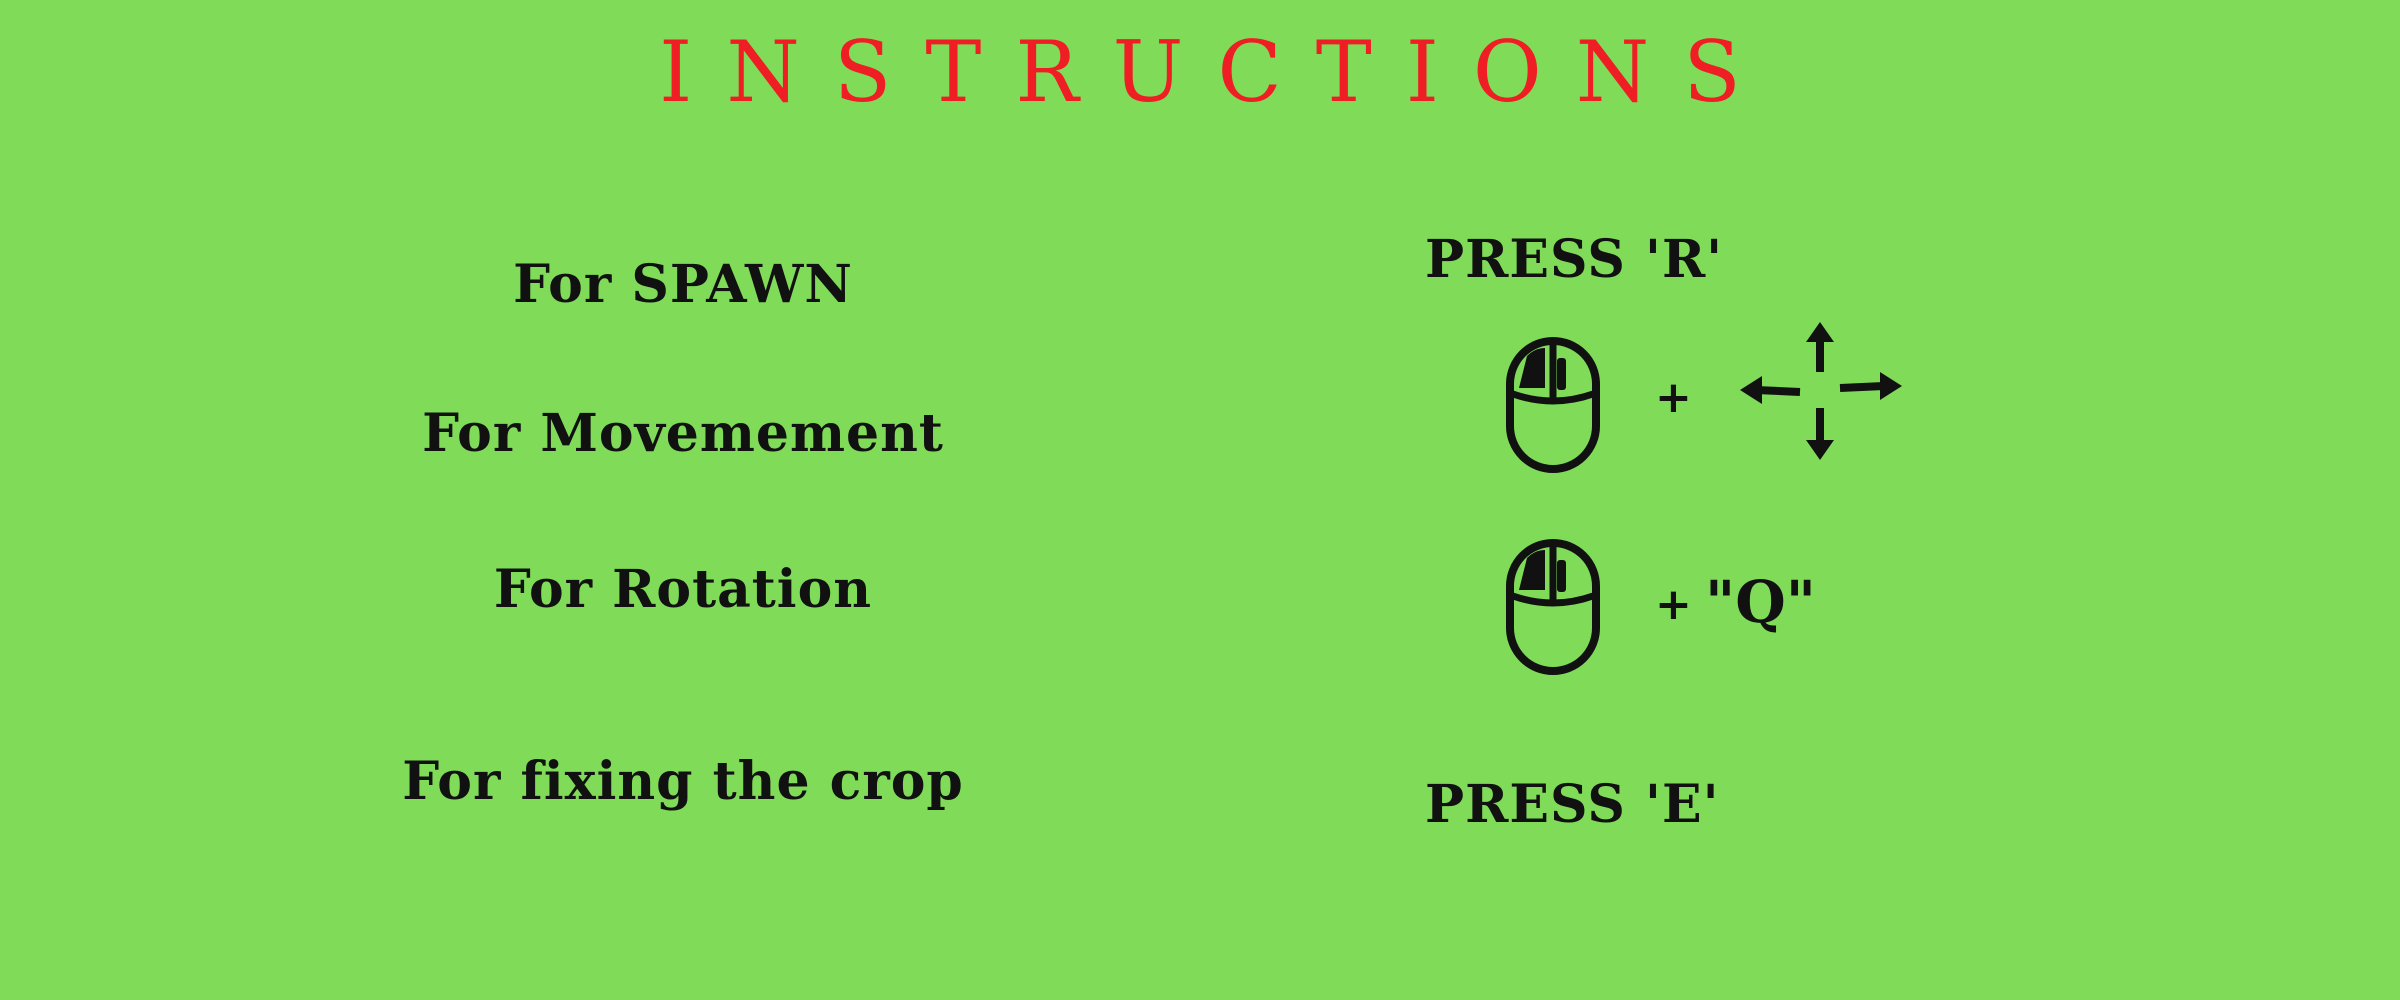 This screenshot has width=2400, height=1000. I want to click on press-r-instruction: PRESS 'R', so click(1574, 259).